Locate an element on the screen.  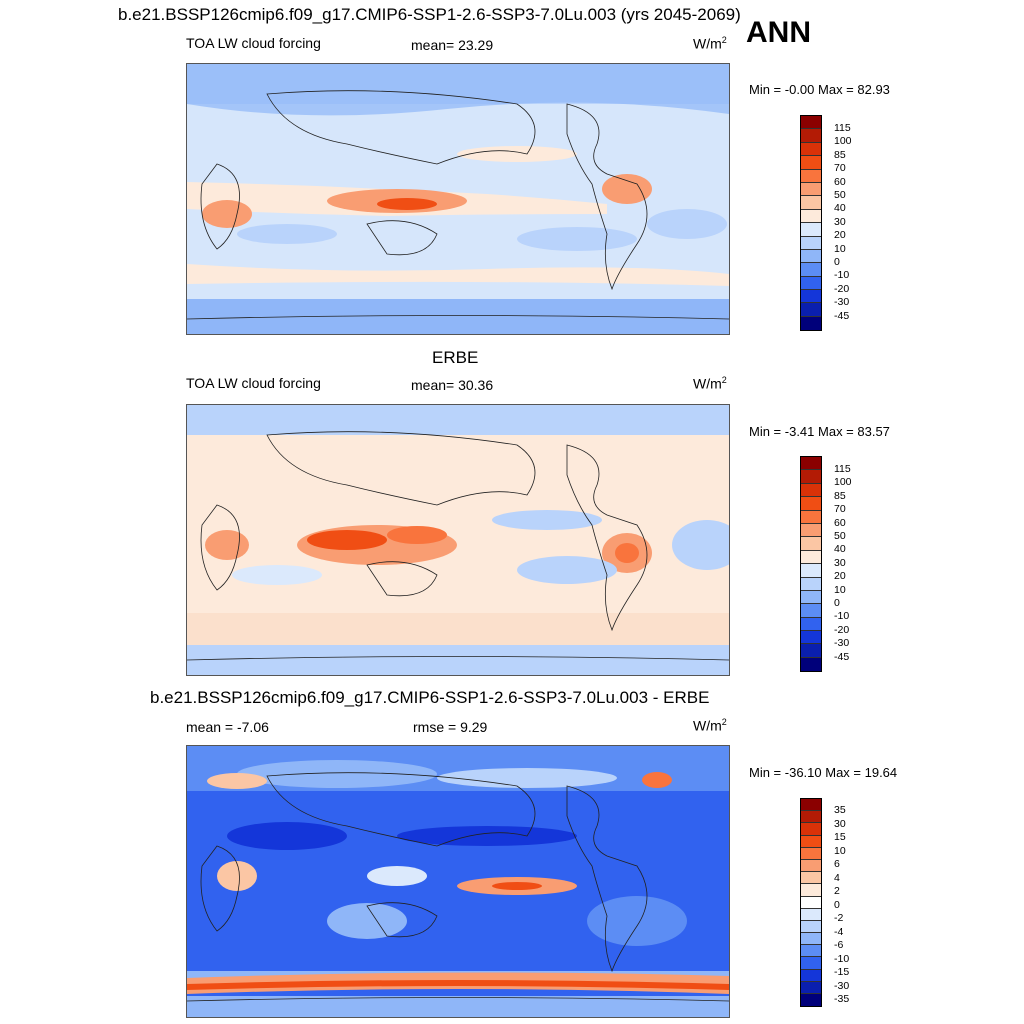
colorbar-tick: 35 is located at coordinates (840, 810).